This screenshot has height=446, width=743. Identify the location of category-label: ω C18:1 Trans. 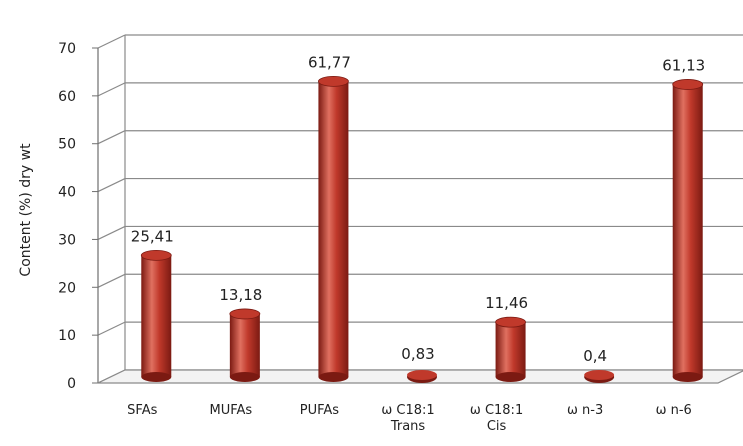
(407, 418).